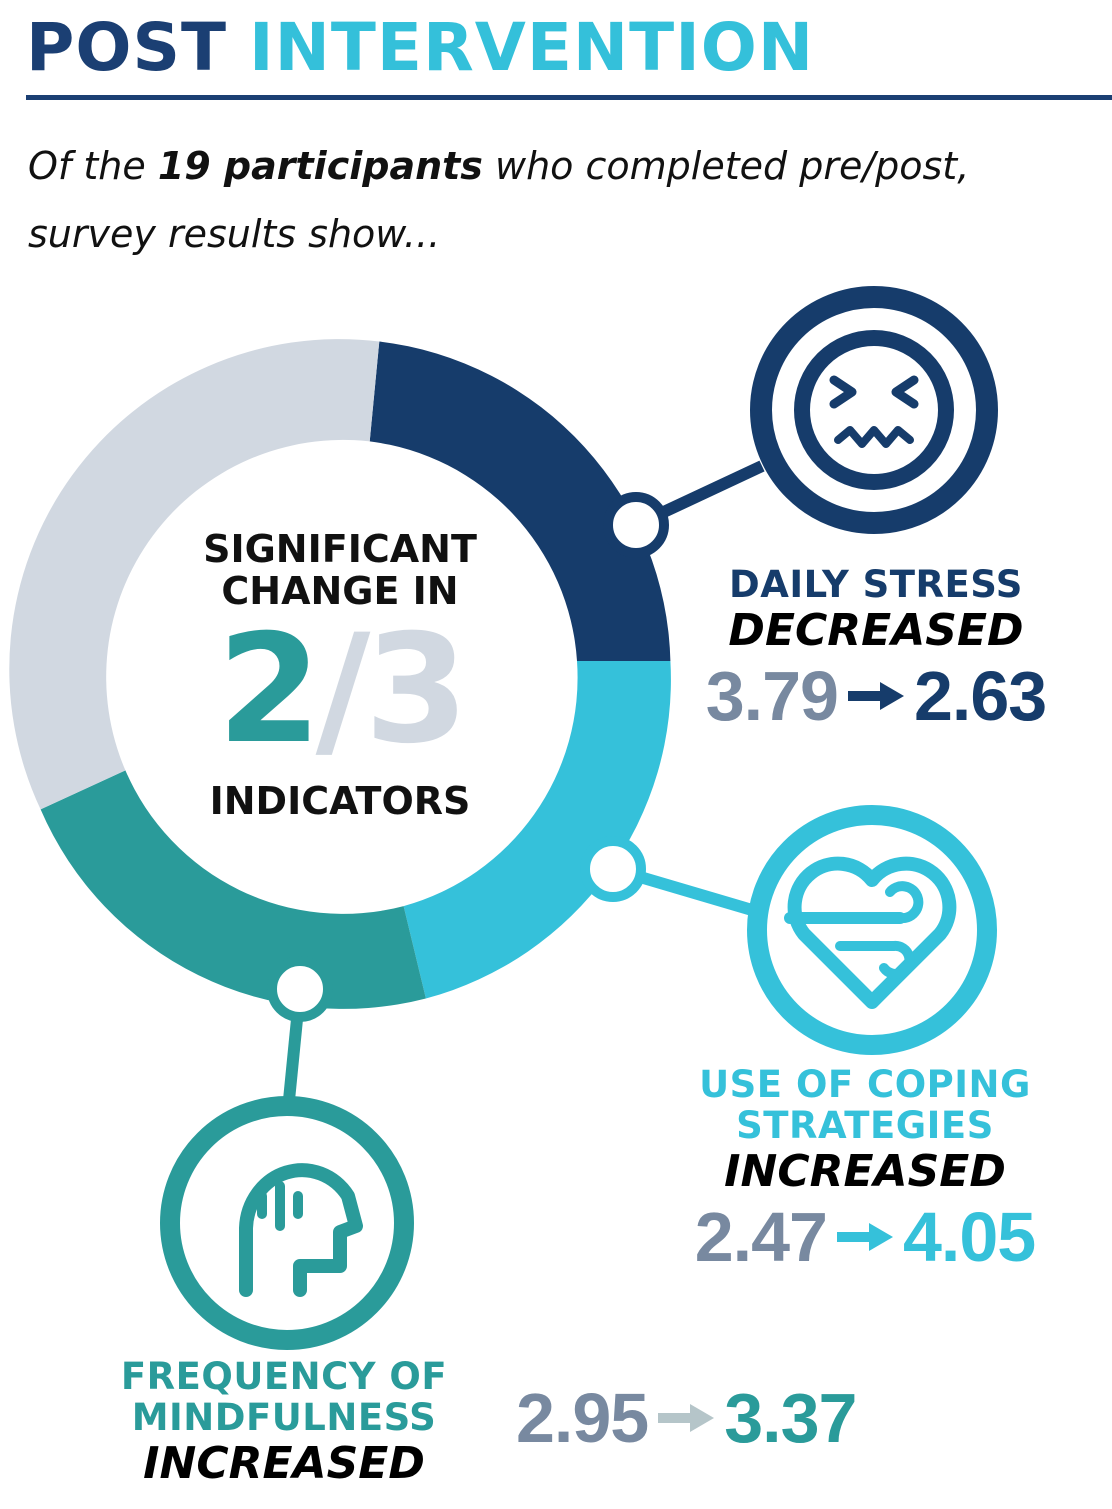  I want to click on mindfulness-label-1: FREQUENCY OF, so click(284, 1376).